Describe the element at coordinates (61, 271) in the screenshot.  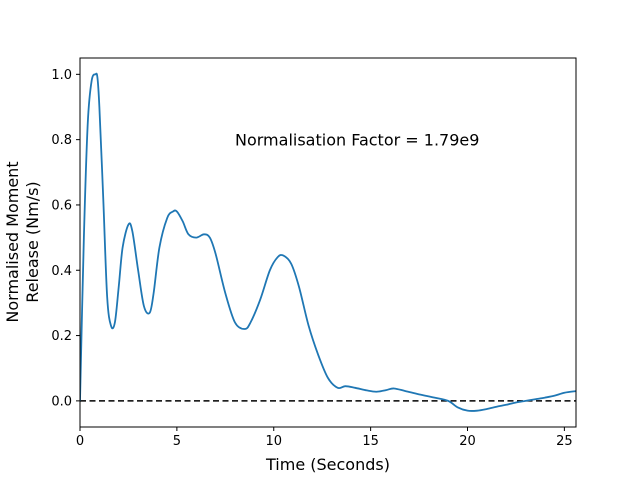
I see `y-tick-label: 0.4` at that location.